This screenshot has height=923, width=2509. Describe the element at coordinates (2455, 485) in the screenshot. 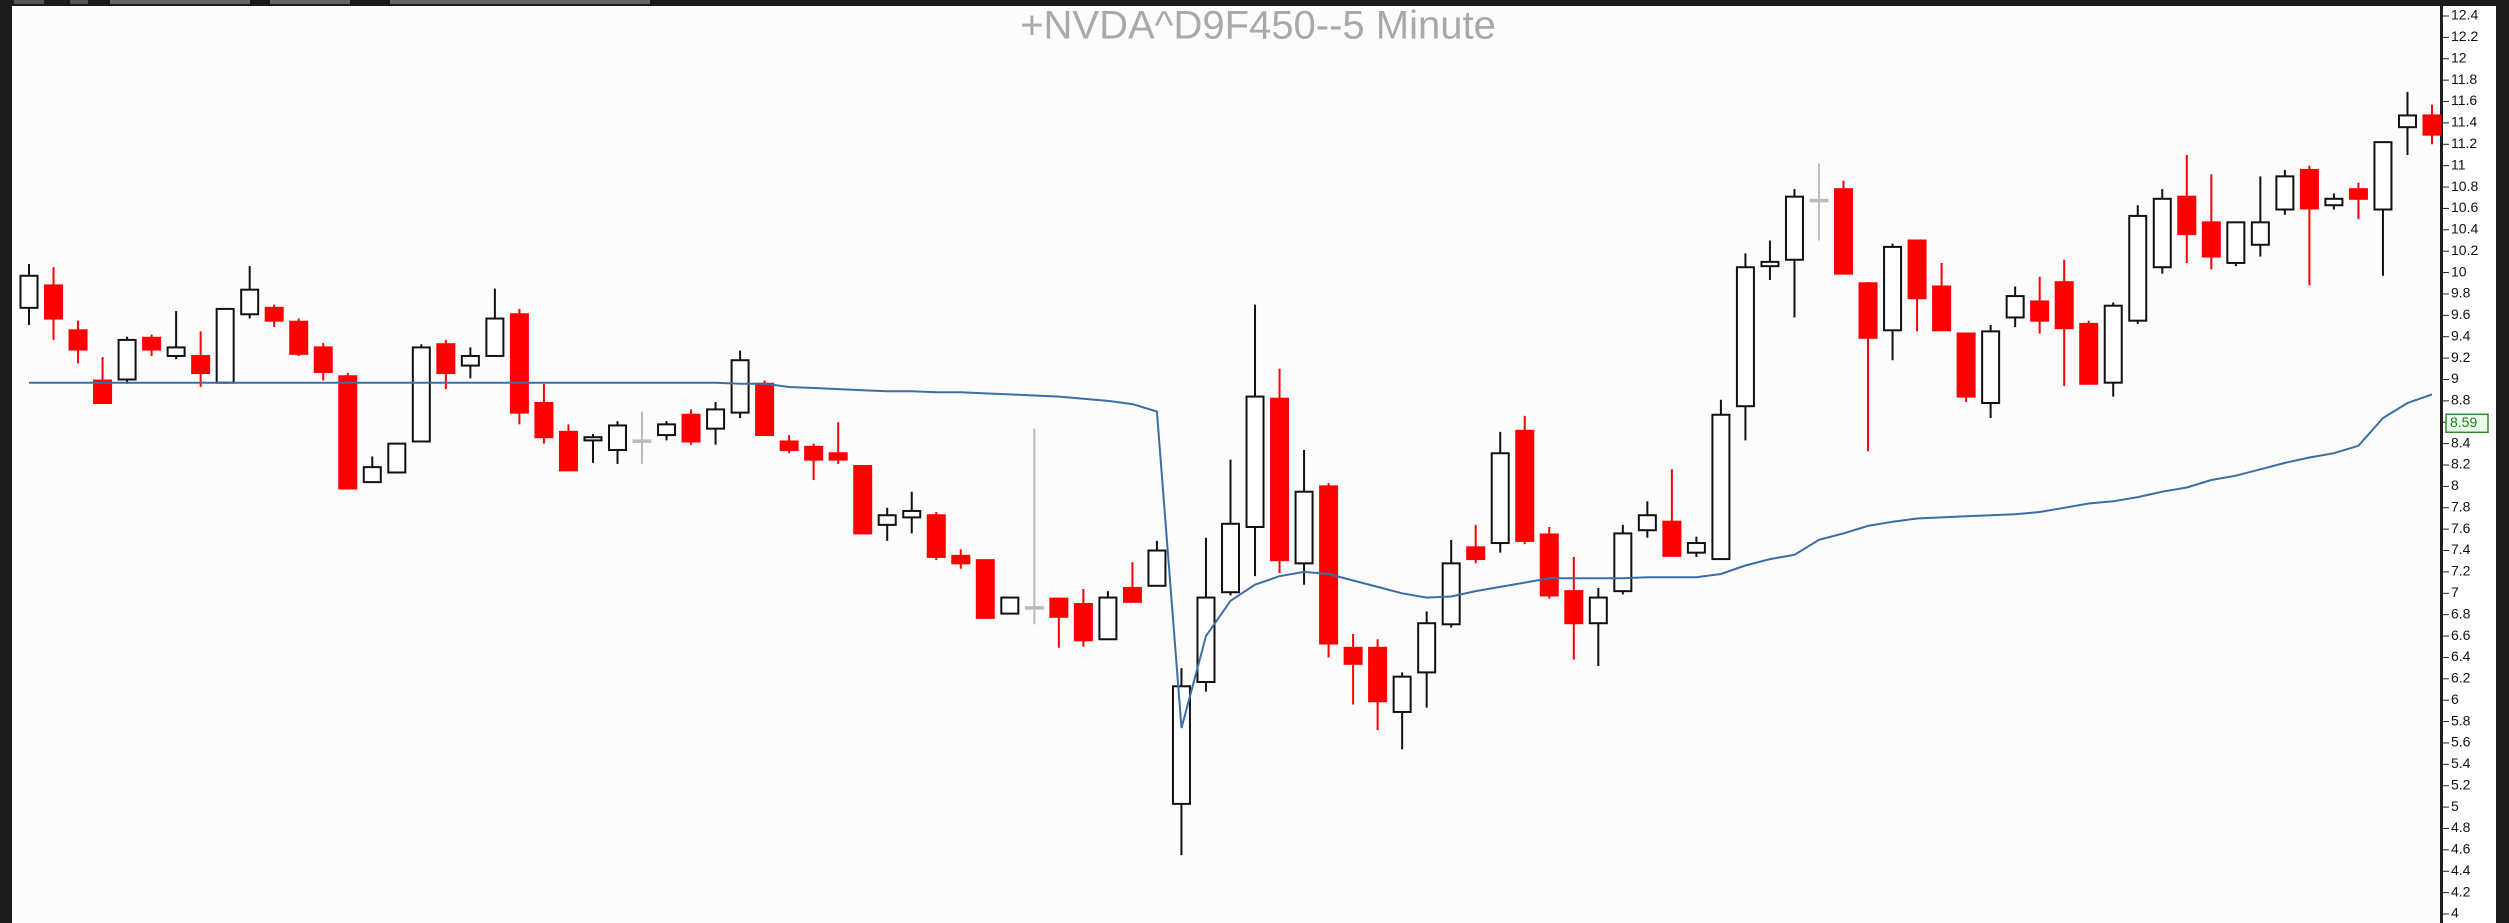

I see `y-tick-label: 8` at that location.